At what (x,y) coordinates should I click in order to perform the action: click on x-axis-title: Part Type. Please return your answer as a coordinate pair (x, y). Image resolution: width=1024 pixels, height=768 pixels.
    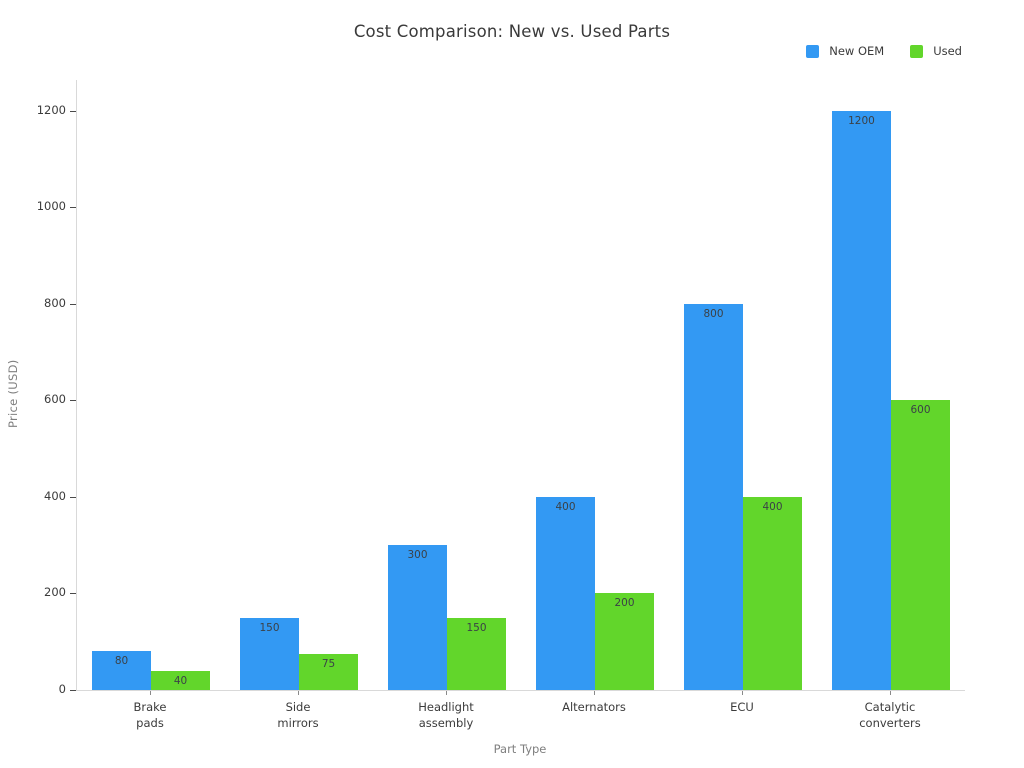
    Looking at the image, I should click on (520, 749).